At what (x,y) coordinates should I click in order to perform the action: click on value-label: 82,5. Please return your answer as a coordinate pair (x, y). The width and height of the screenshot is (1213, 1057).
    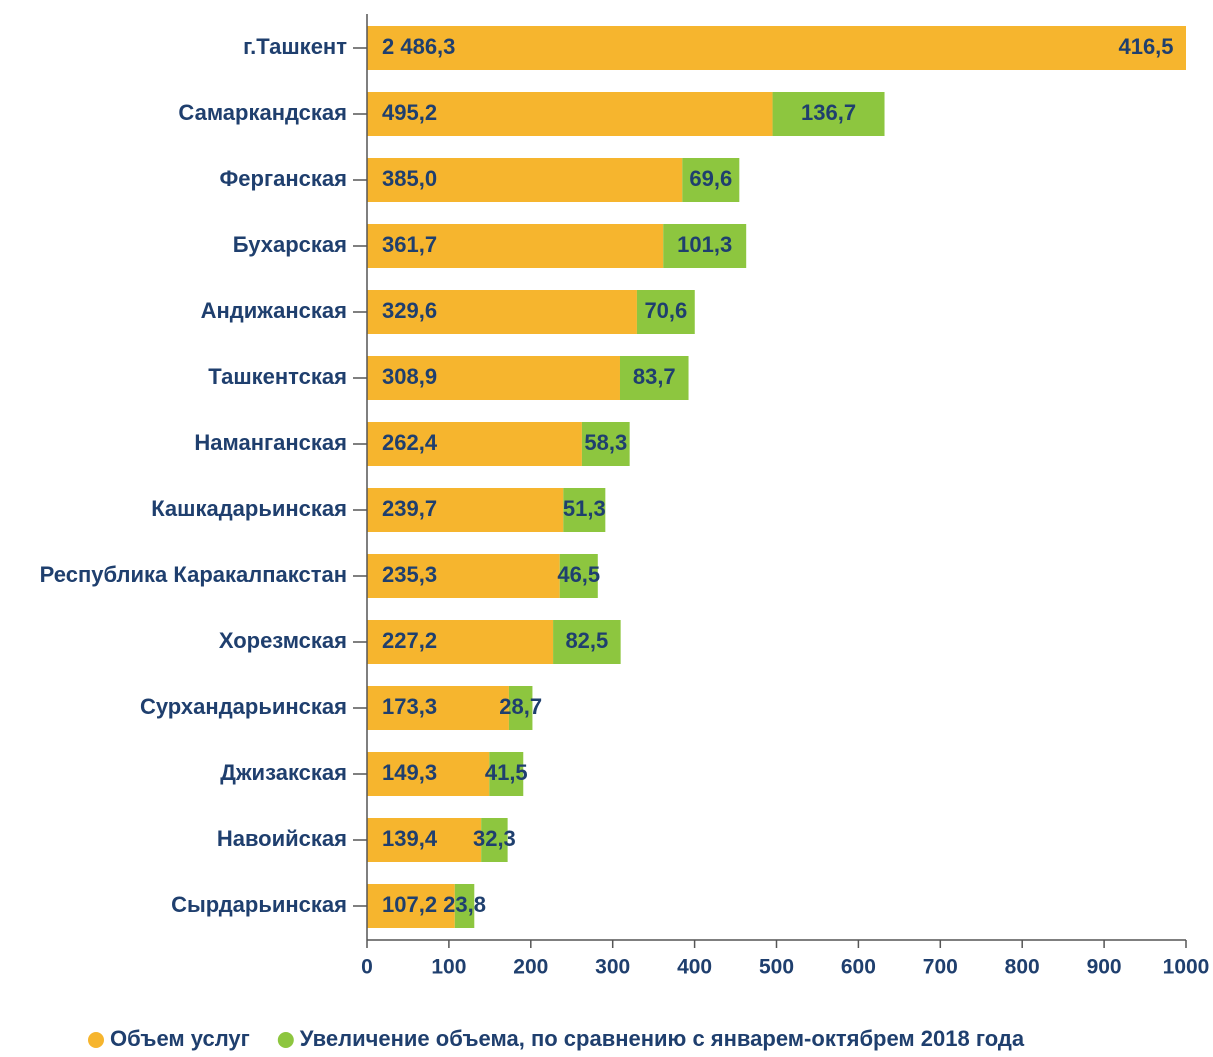
    Looking at the image, I should click on (586, 640).